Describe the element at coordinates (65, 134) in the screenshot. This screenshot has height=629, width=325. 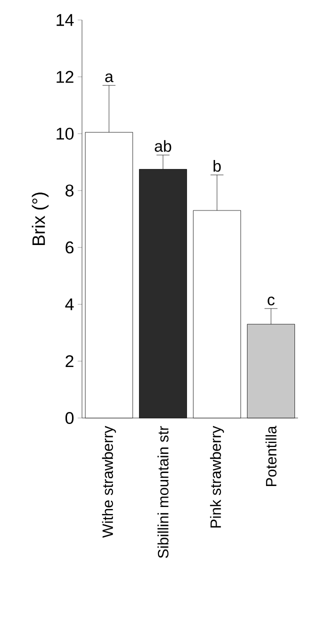
I see `y-tick-label: 10` at that location.